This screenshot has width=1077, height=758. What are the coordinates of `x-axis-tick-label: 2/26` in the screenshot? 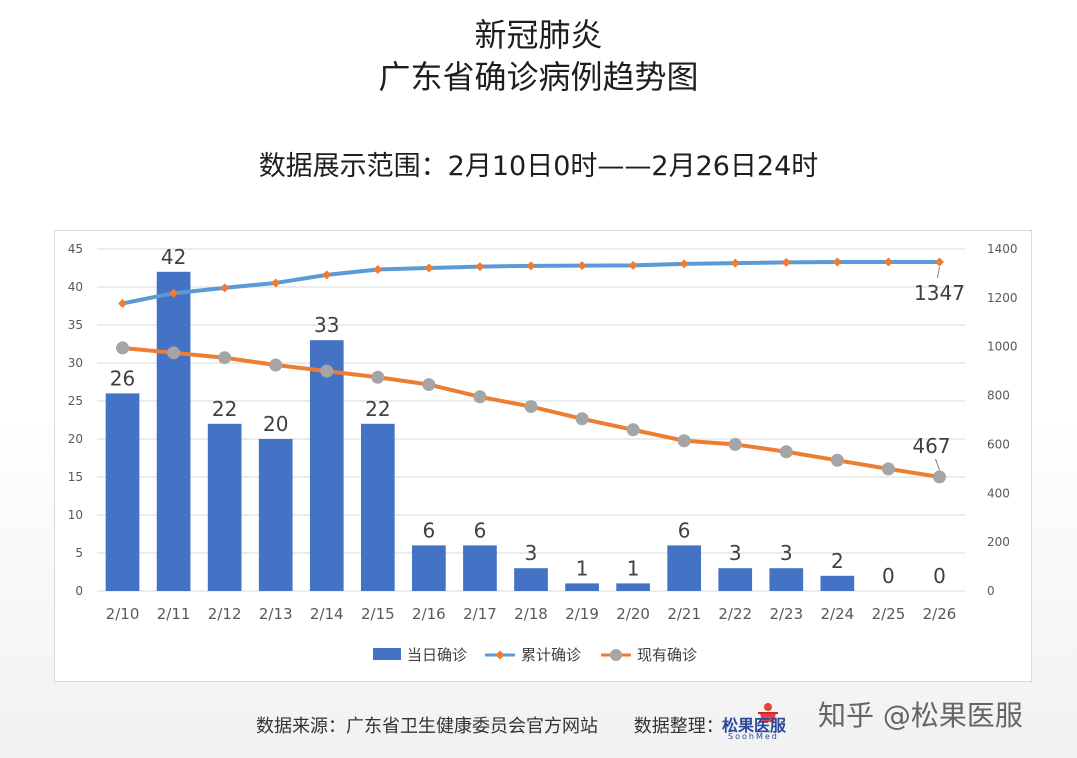 It's located at (940, 614).